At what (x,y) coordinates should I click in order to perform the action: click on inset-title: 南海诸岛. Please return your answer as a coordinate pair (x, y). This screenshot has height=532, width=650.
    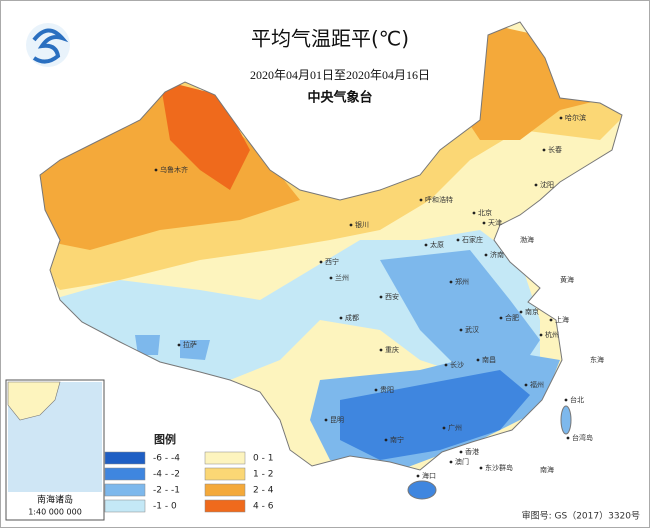
    Looking at the image, I should click on (55, 500).